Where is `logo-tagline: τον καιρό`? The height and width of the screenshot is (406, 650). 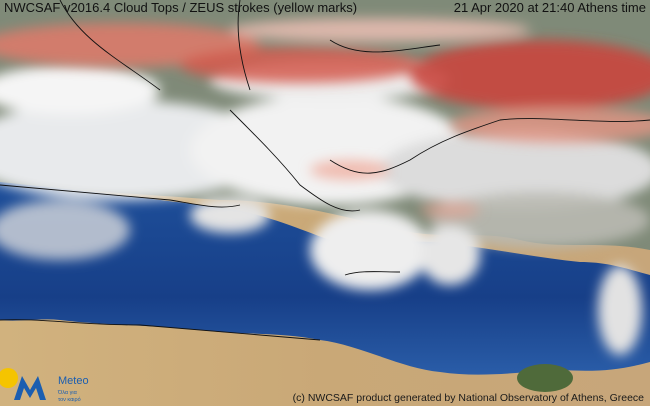
logo-tagline: τον καιρό is located at coordinates (69, 399).